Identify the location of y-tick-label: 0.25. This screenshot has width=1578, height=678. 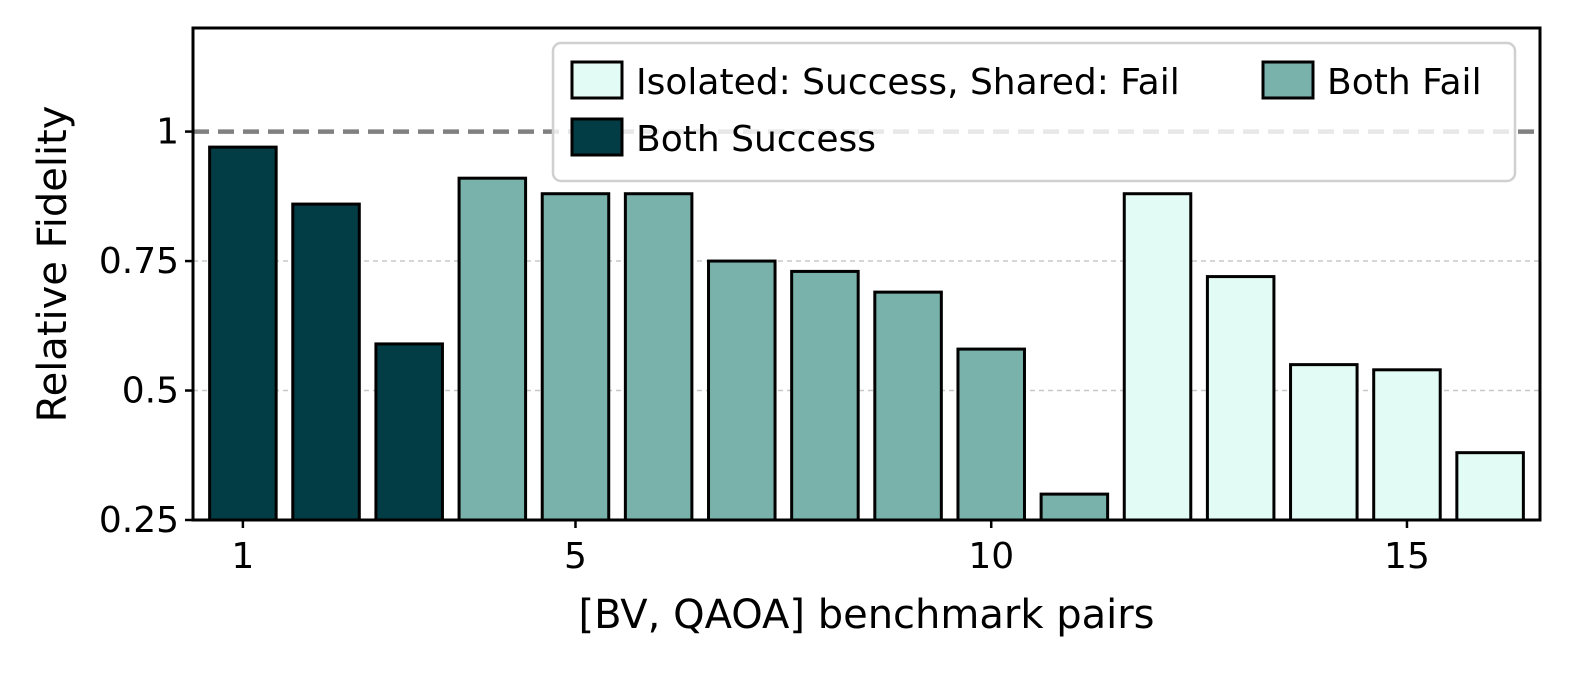
(139, 520).